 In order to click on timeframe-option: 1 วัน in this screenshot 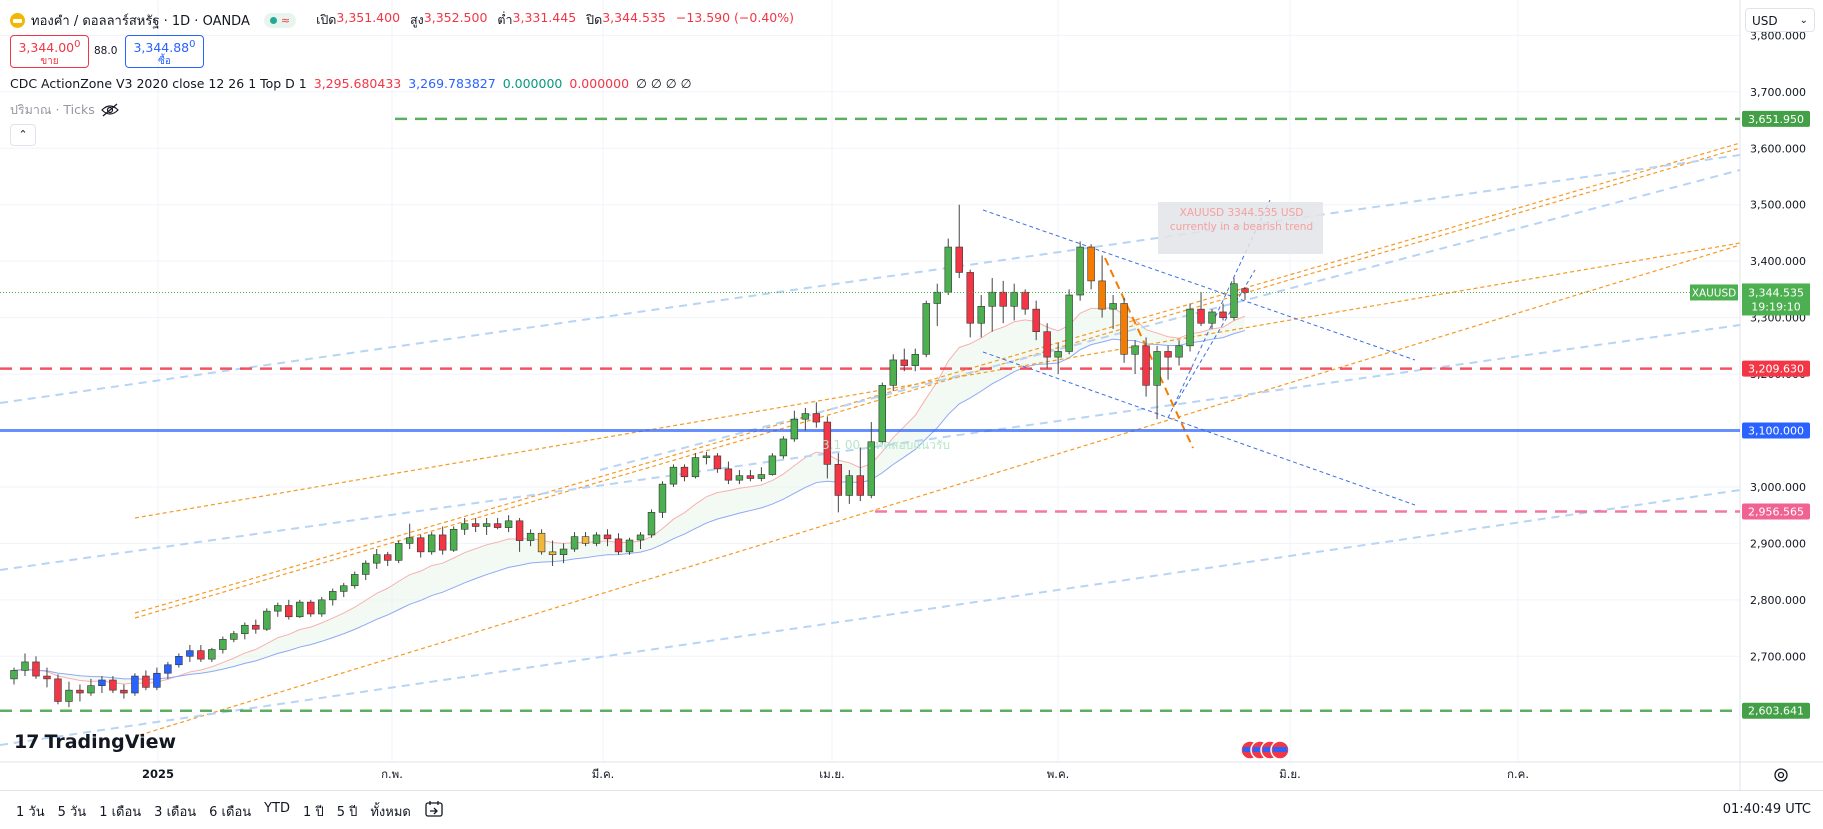, I will do `click(30, 812)`.